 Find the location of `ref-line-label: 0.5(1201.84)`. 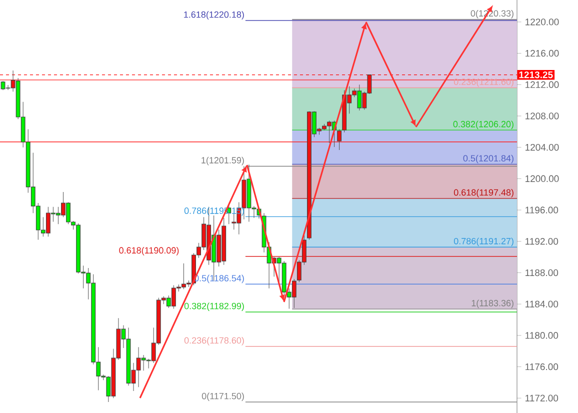

ref-line-label: 0.5(1201.84) is located at coordinates (488, 159).